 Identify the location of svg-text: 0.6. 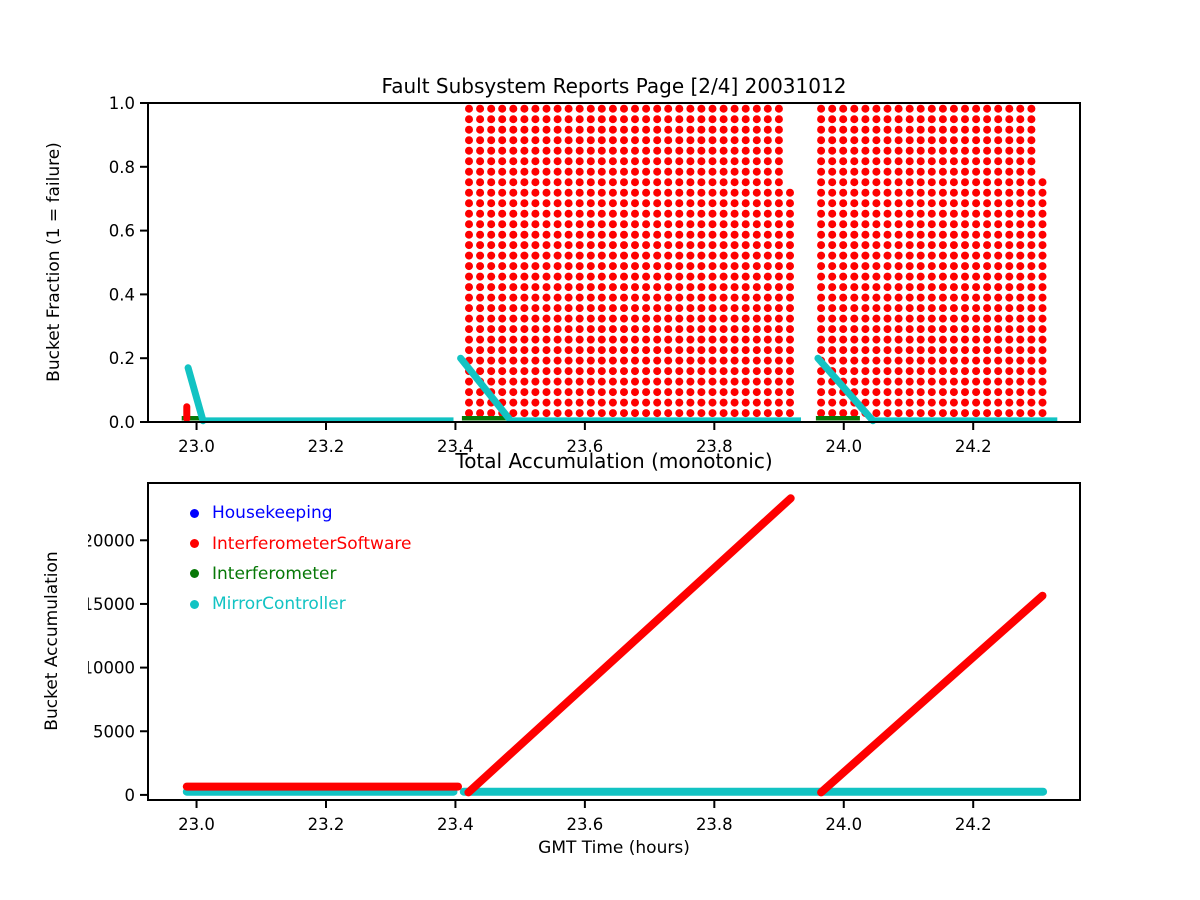
(122, 231).